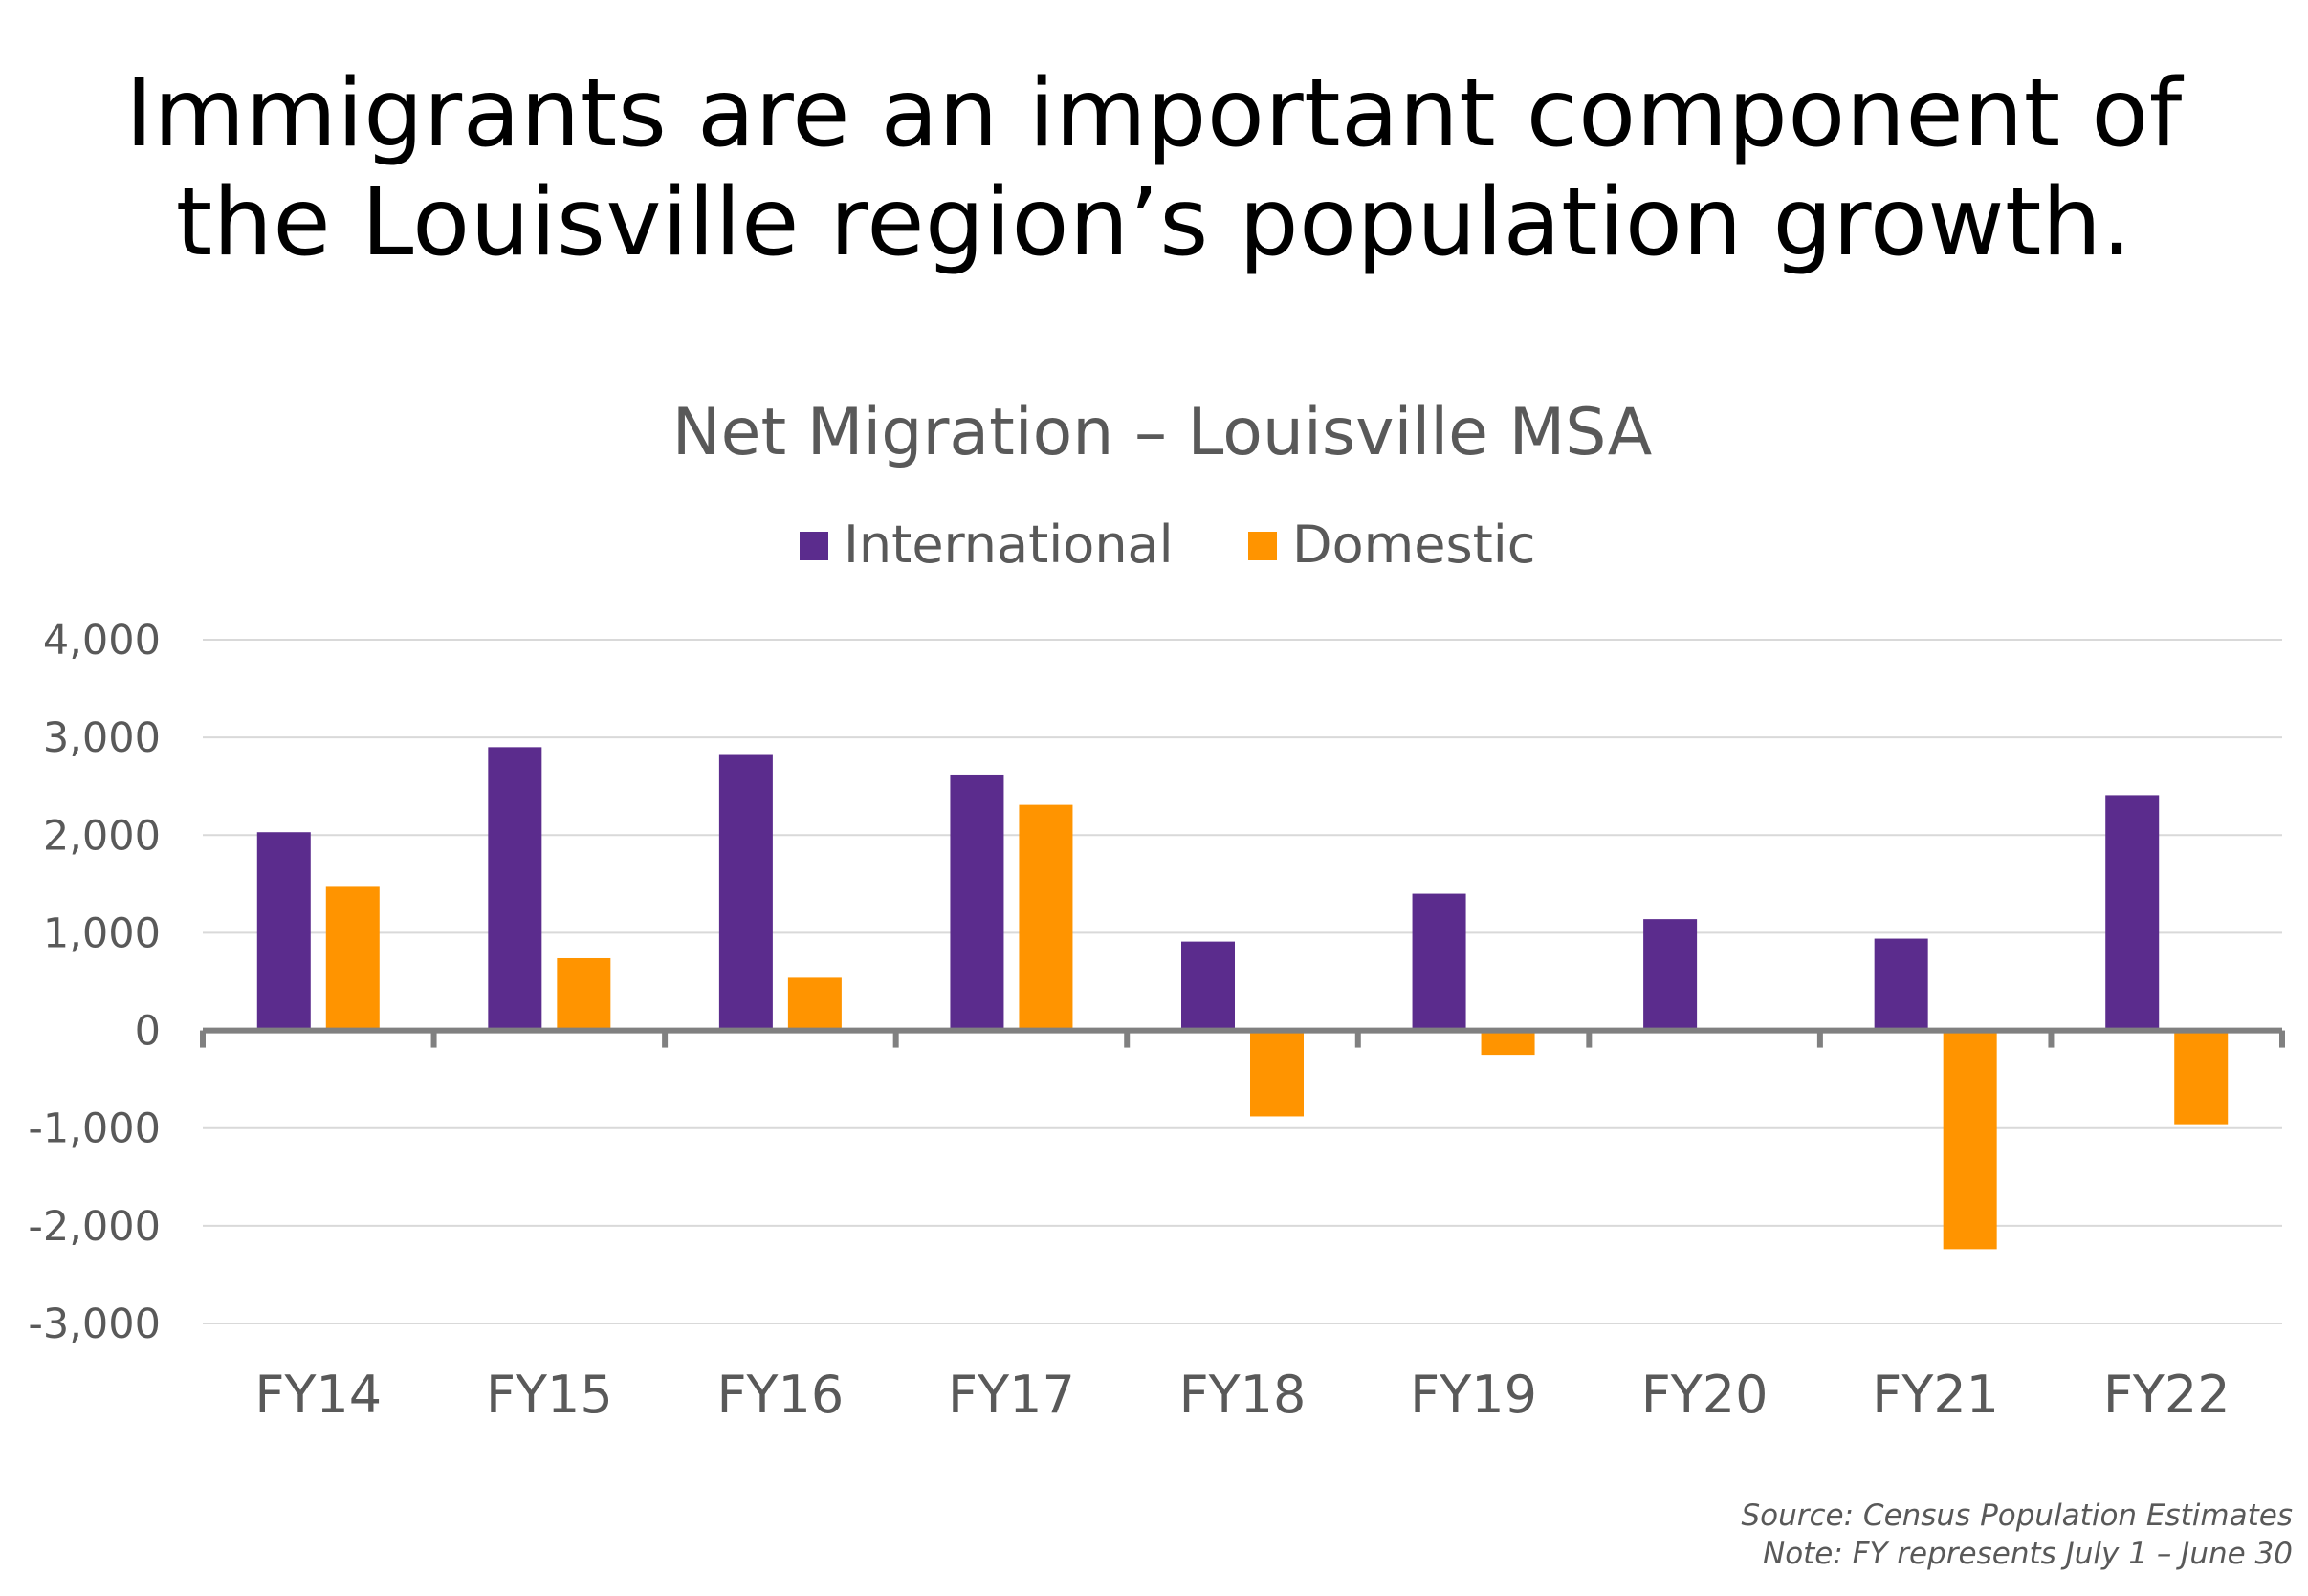 Image resolution: width=2308 pixels, height=1596 pixels. I want to click on legend-item-international: International, so click(987, 544).